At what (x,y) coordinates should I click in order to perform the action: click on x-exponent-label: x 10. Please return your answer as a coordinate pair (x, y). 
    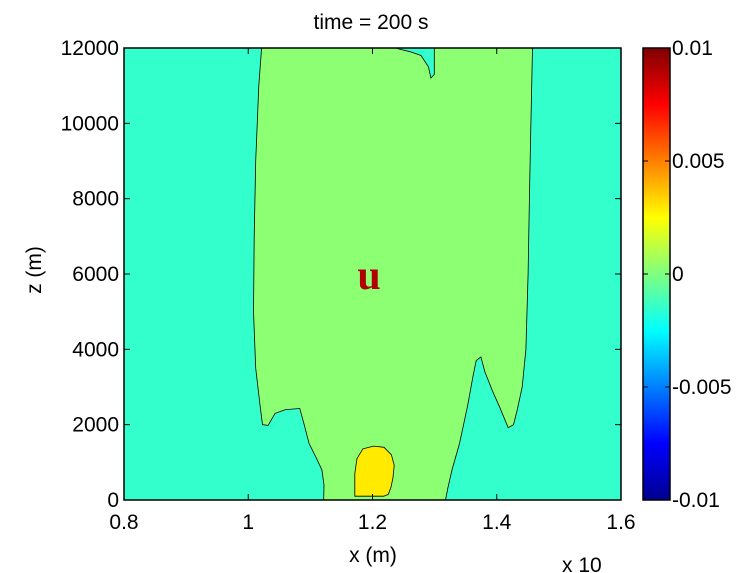
    Looking at the image, I should click on (582, 563).